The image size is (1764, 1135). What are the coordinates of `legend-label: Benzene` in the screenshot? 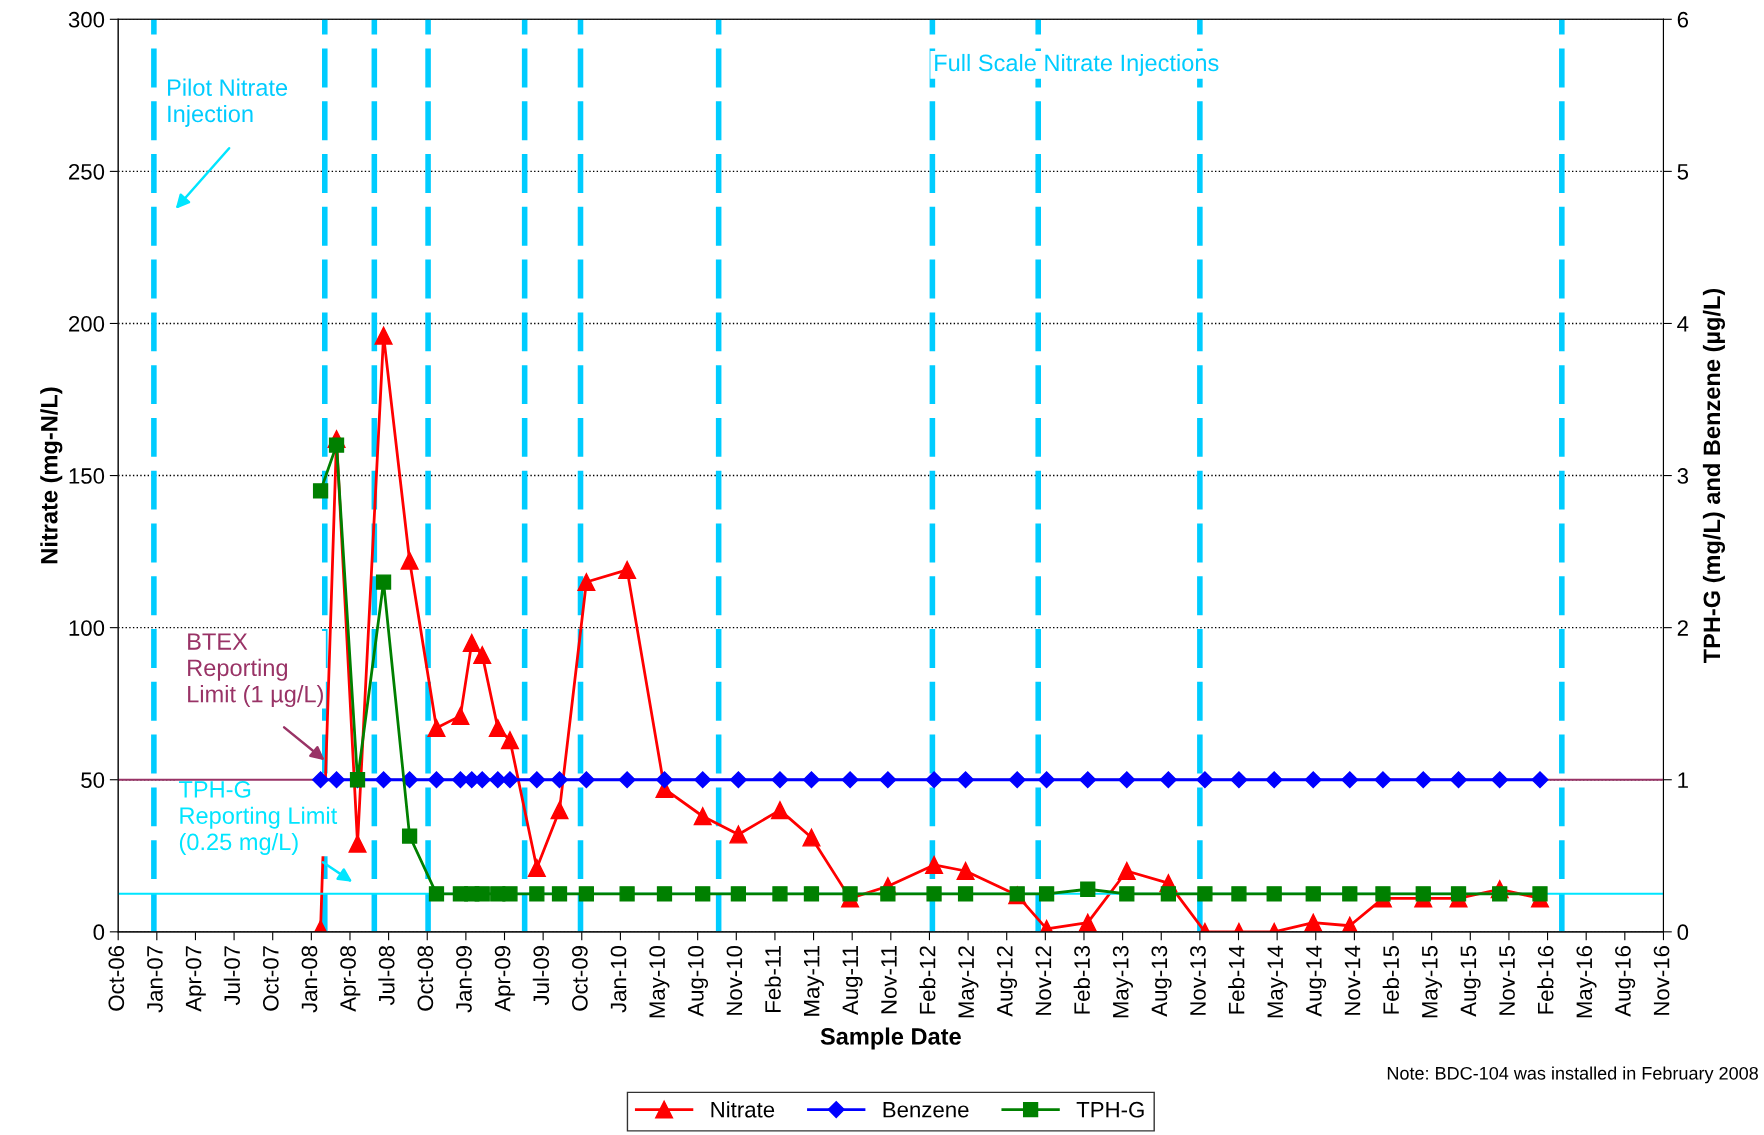 It's located at (926, 1110).